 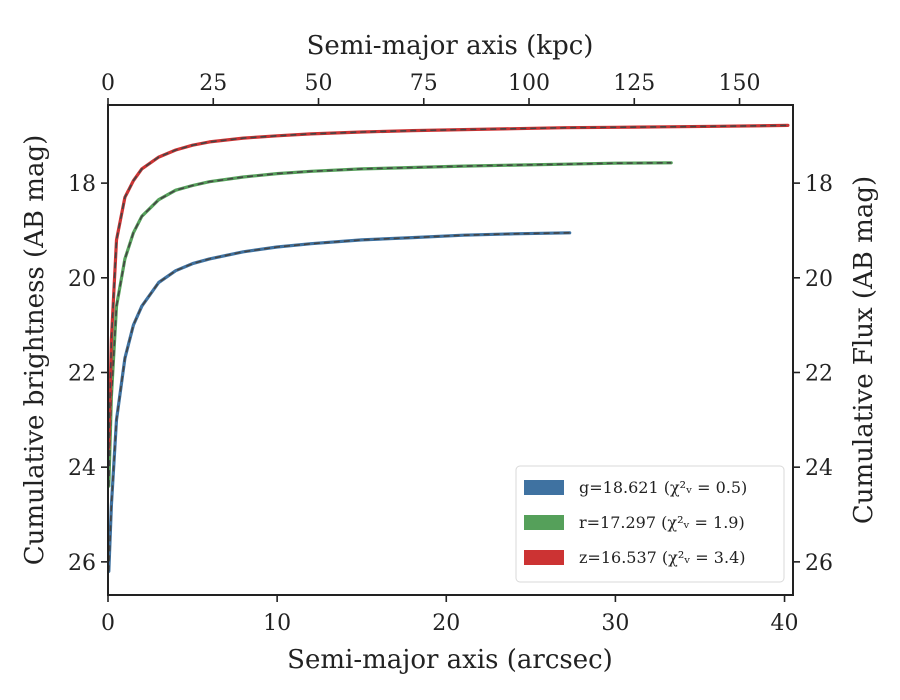 I want to click on y-tick-label: 18, so click(x=82, y=184).